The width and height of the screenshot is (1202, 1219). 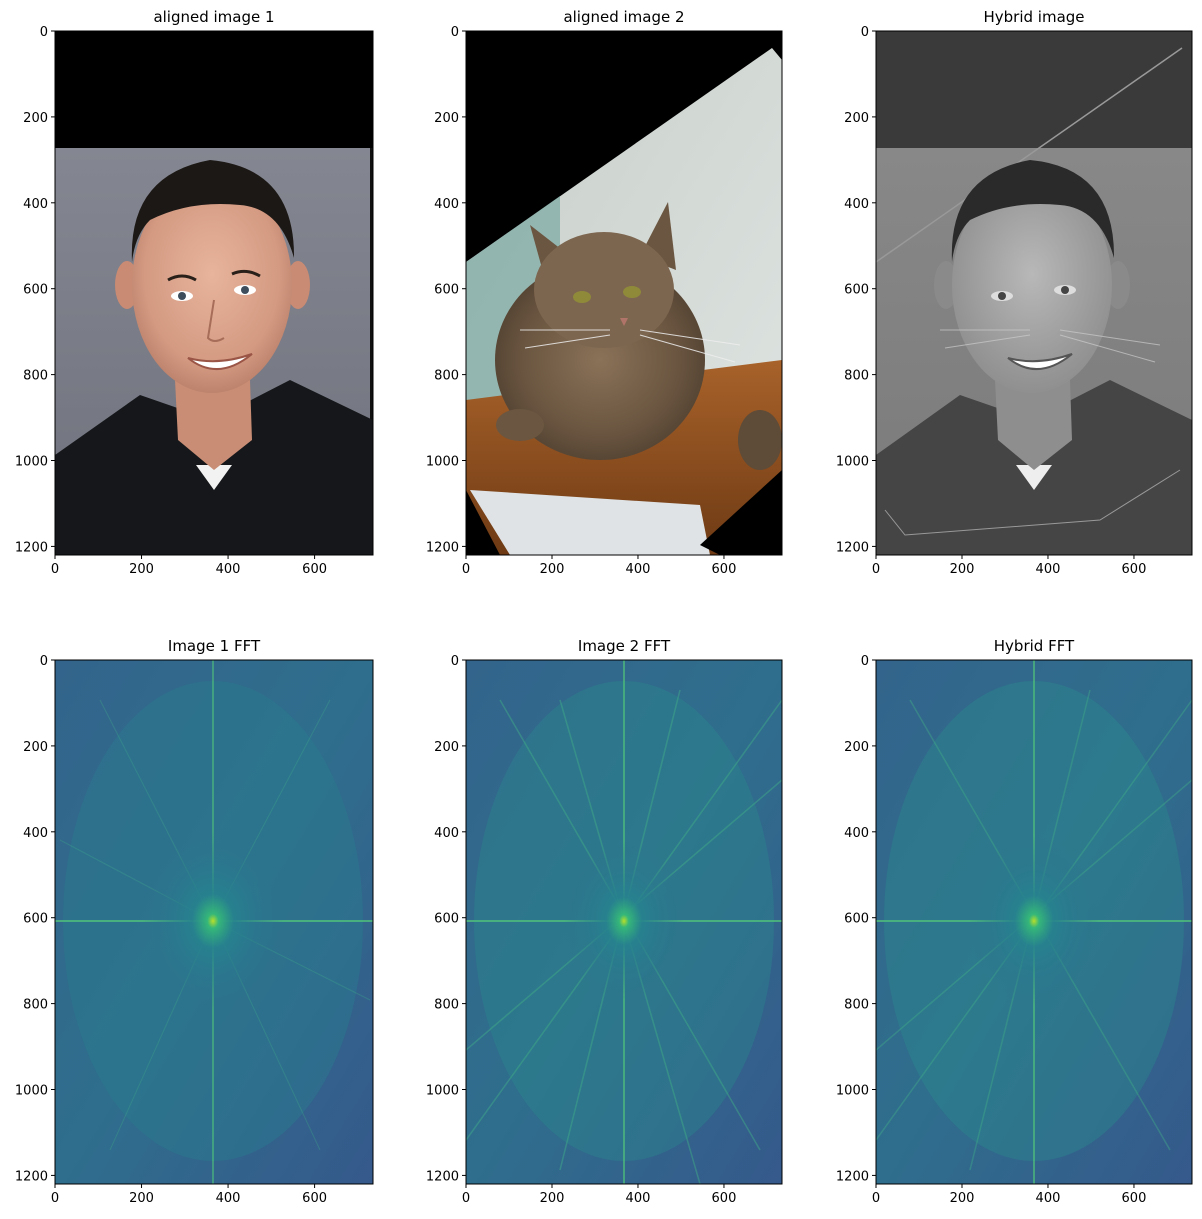 I want to click on axes-title: Image 2 FFT, so click(x=624, y=646).